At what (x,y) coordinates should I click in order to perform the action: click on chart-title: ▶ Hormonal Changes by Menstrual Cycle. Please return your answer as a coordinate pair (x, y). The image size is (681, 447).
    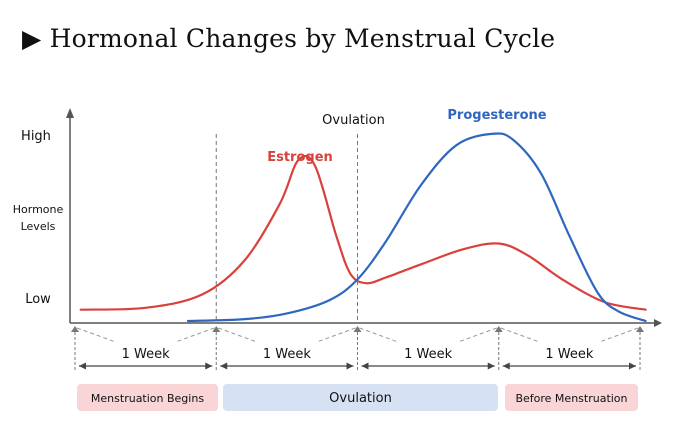
    Looking at the image, I should click on (288, 38).